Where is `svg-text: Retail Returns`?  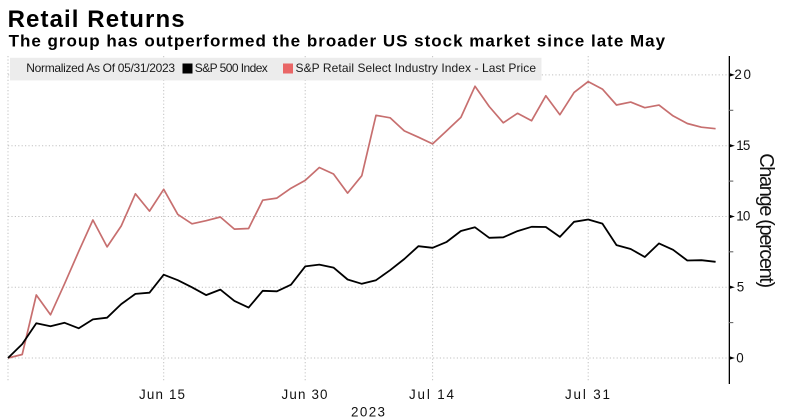
svg-text: Retail Returns is located at coordinates (96, 19).